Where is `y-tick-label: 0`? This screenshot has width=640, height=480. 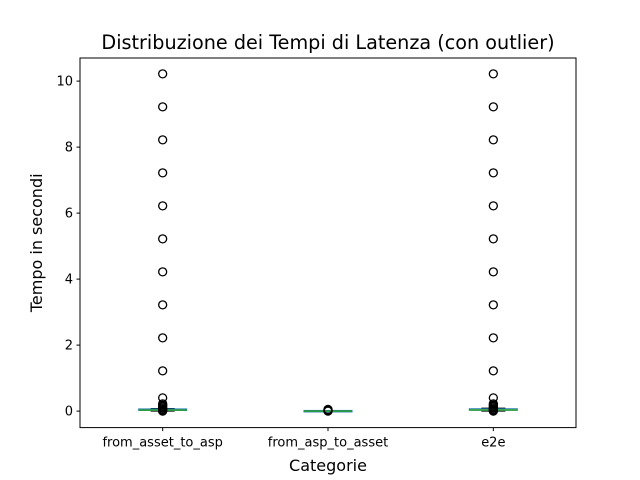 y-tick-label: 0 is located at coordinates (69, 412).